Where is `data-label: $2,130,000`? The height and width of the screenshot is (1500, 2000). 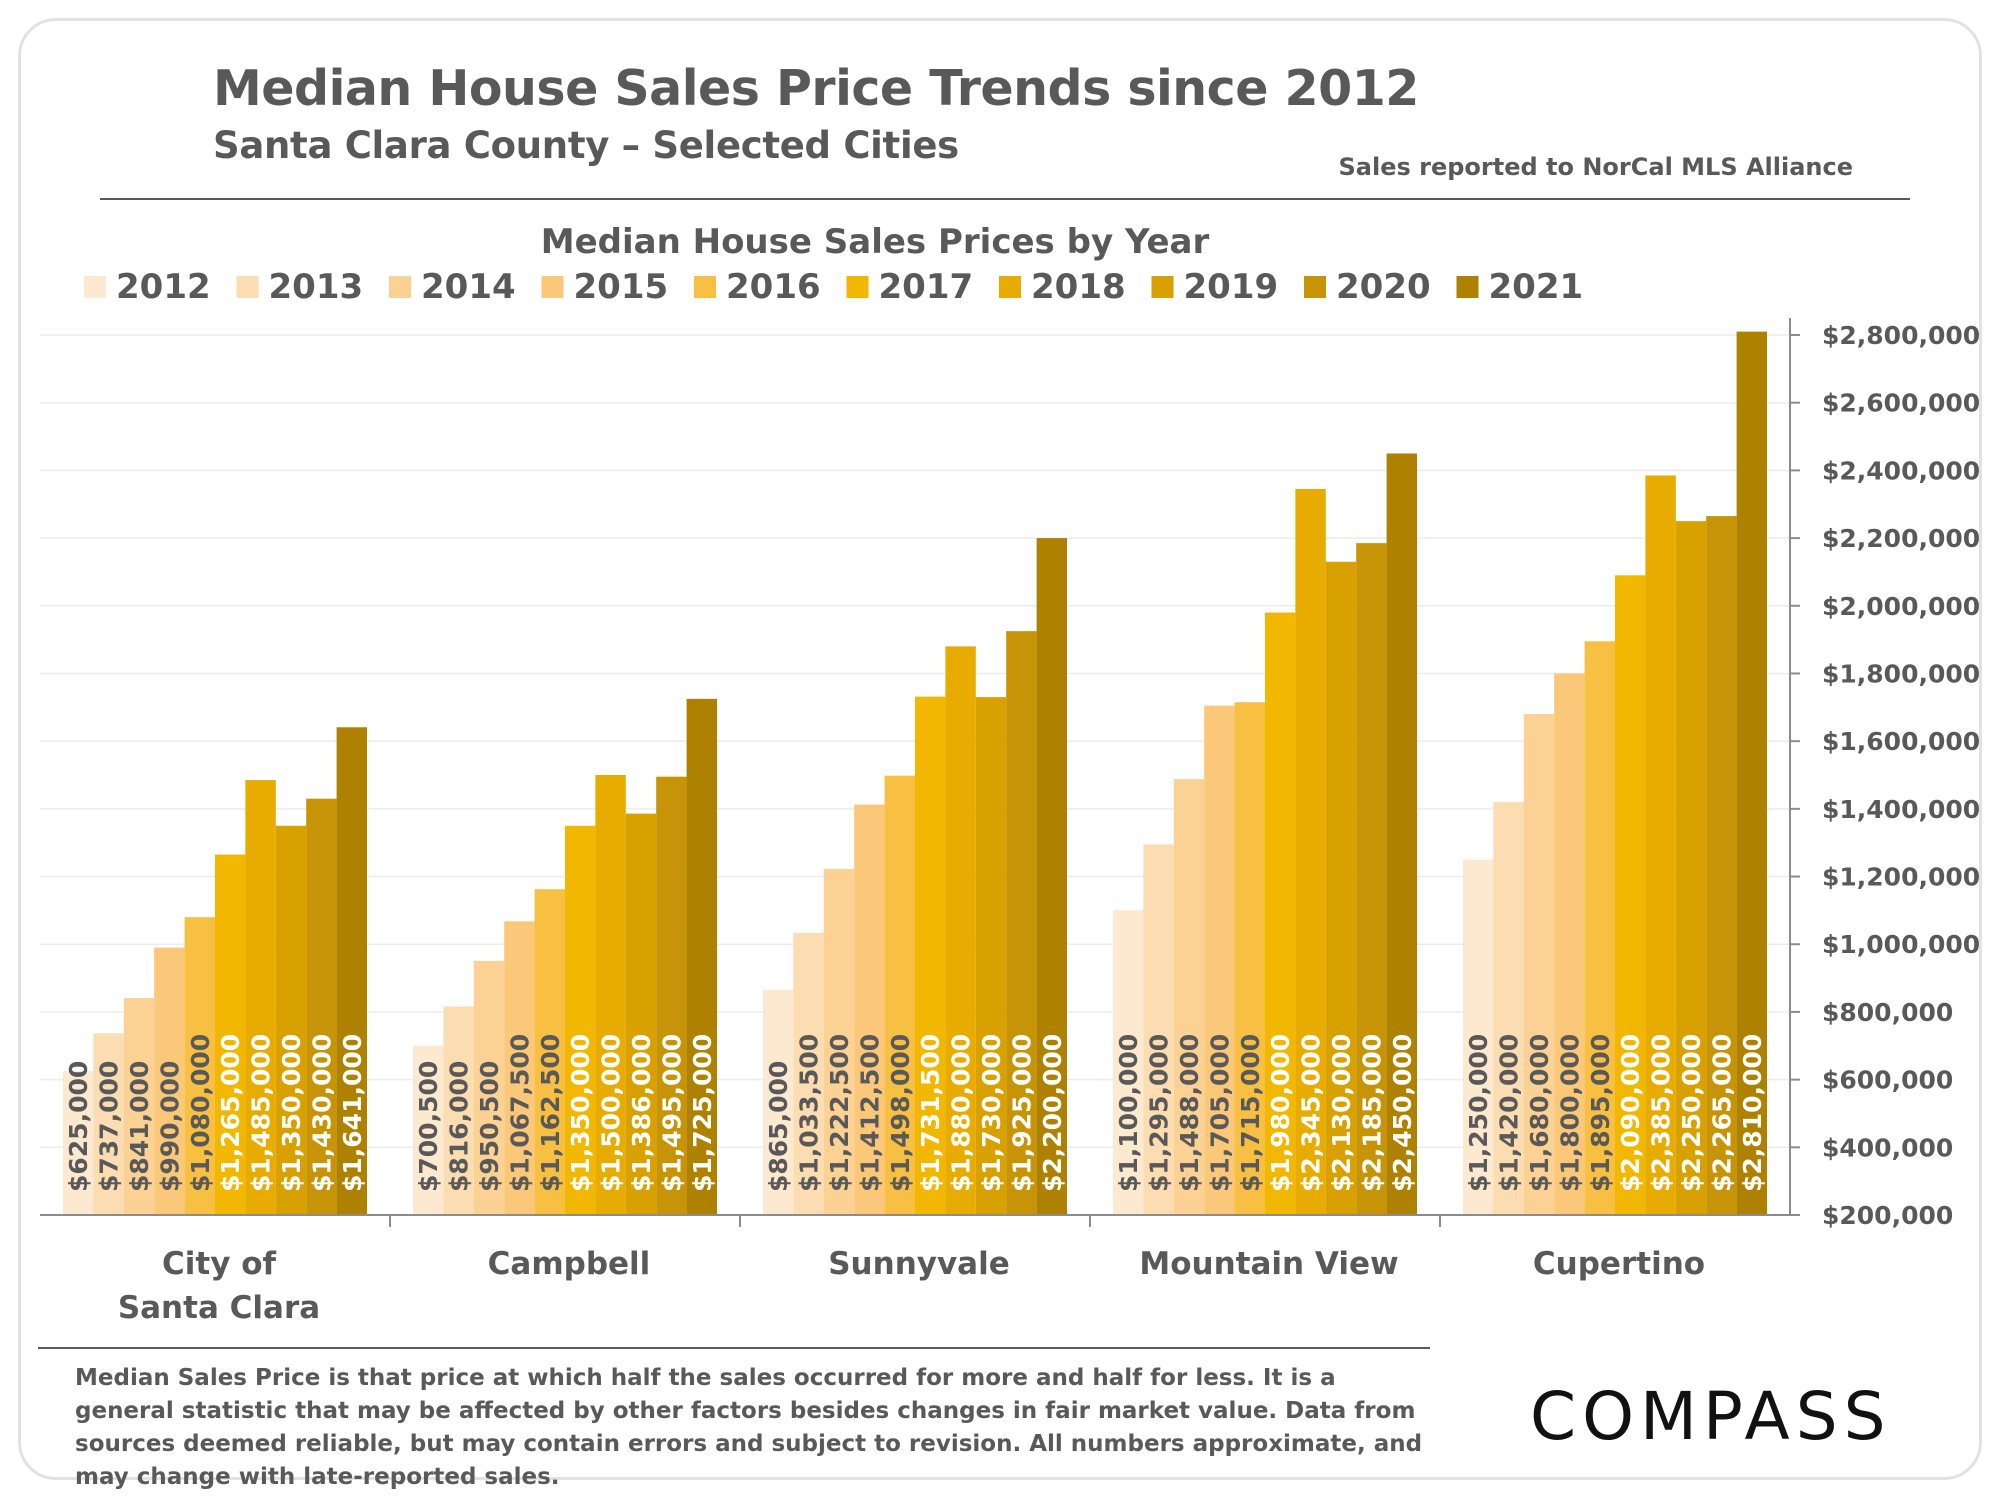 data-label: $2,130,000 is located at coordinates (1341, 1113).